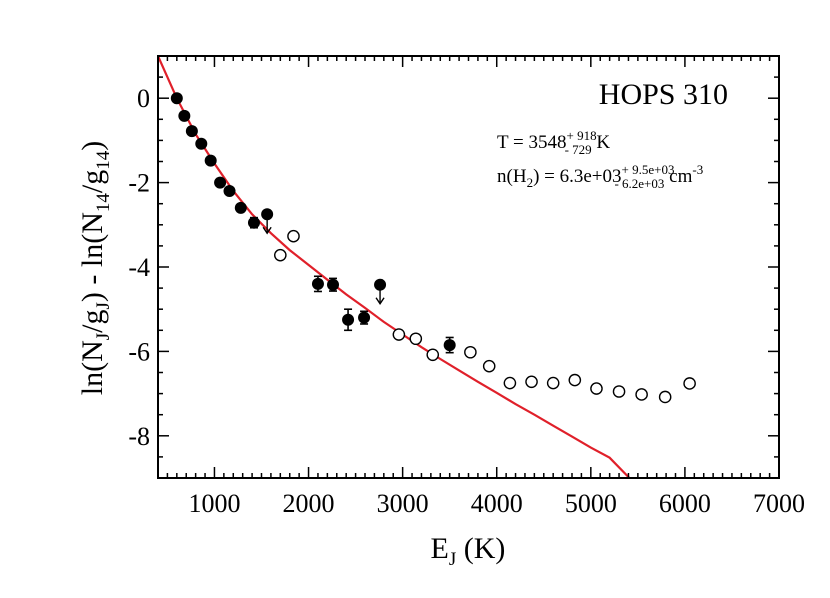 The image size is (830, 598). I want to click on y-axis-label-part: ln(N, so click(92, 367).